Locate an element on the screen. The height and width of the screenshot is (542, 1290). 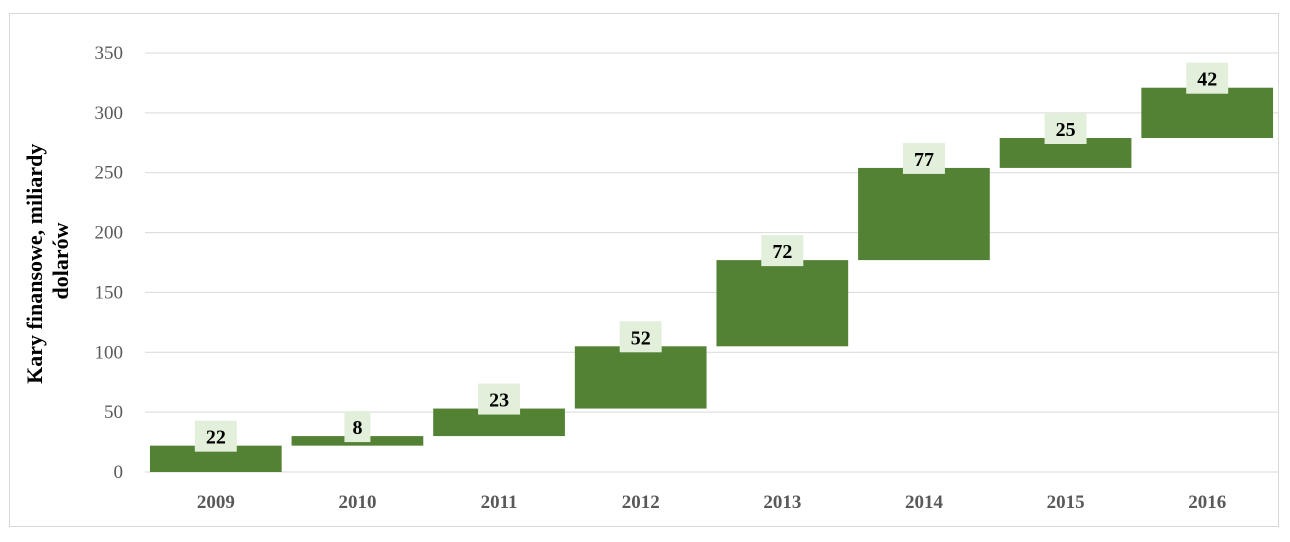
y-tick-label: 0 is located at coordinates (119, 472).